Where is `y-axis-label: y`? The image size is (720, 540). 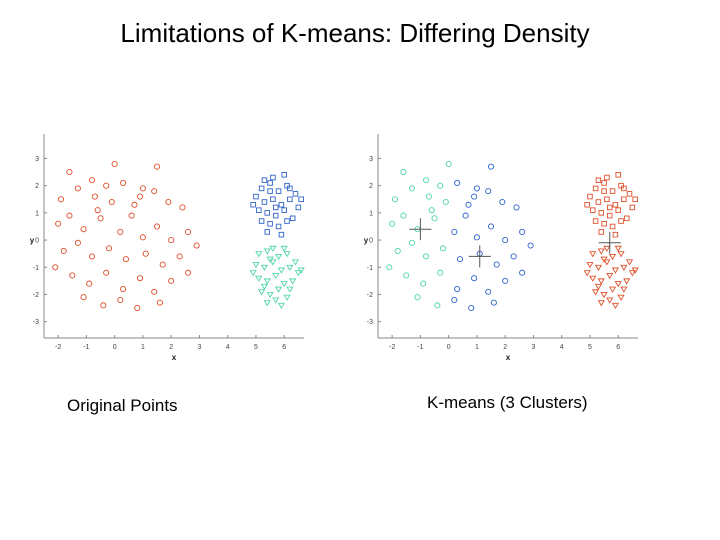 y-axis-label: y is located at coordinates (366, 240).